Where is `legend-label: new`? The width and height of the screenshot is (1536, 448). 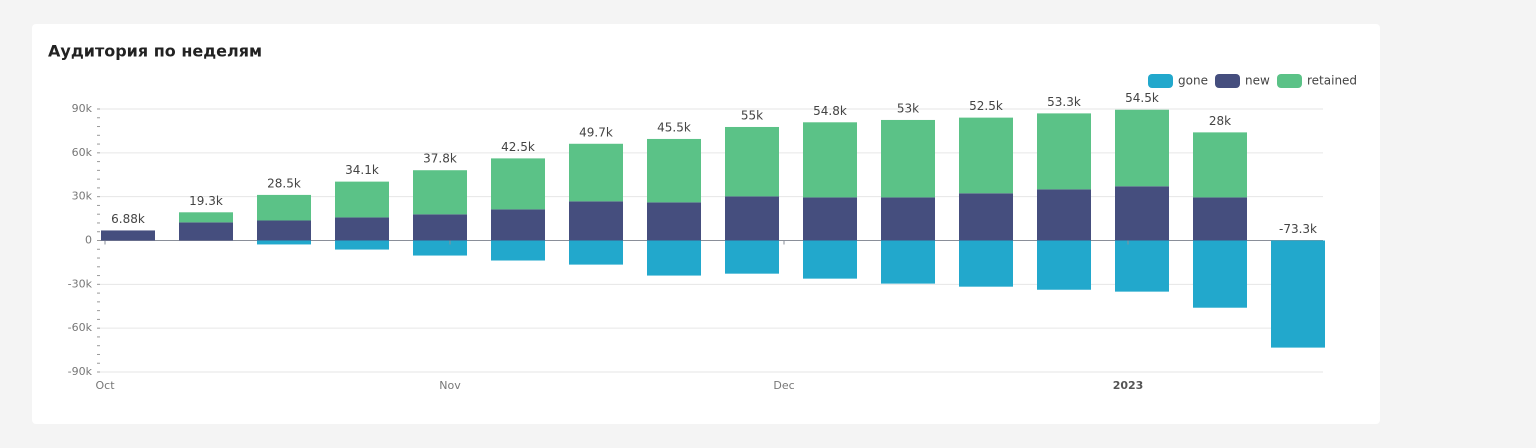
legend-label: new is located at coordinates (1257, 81).